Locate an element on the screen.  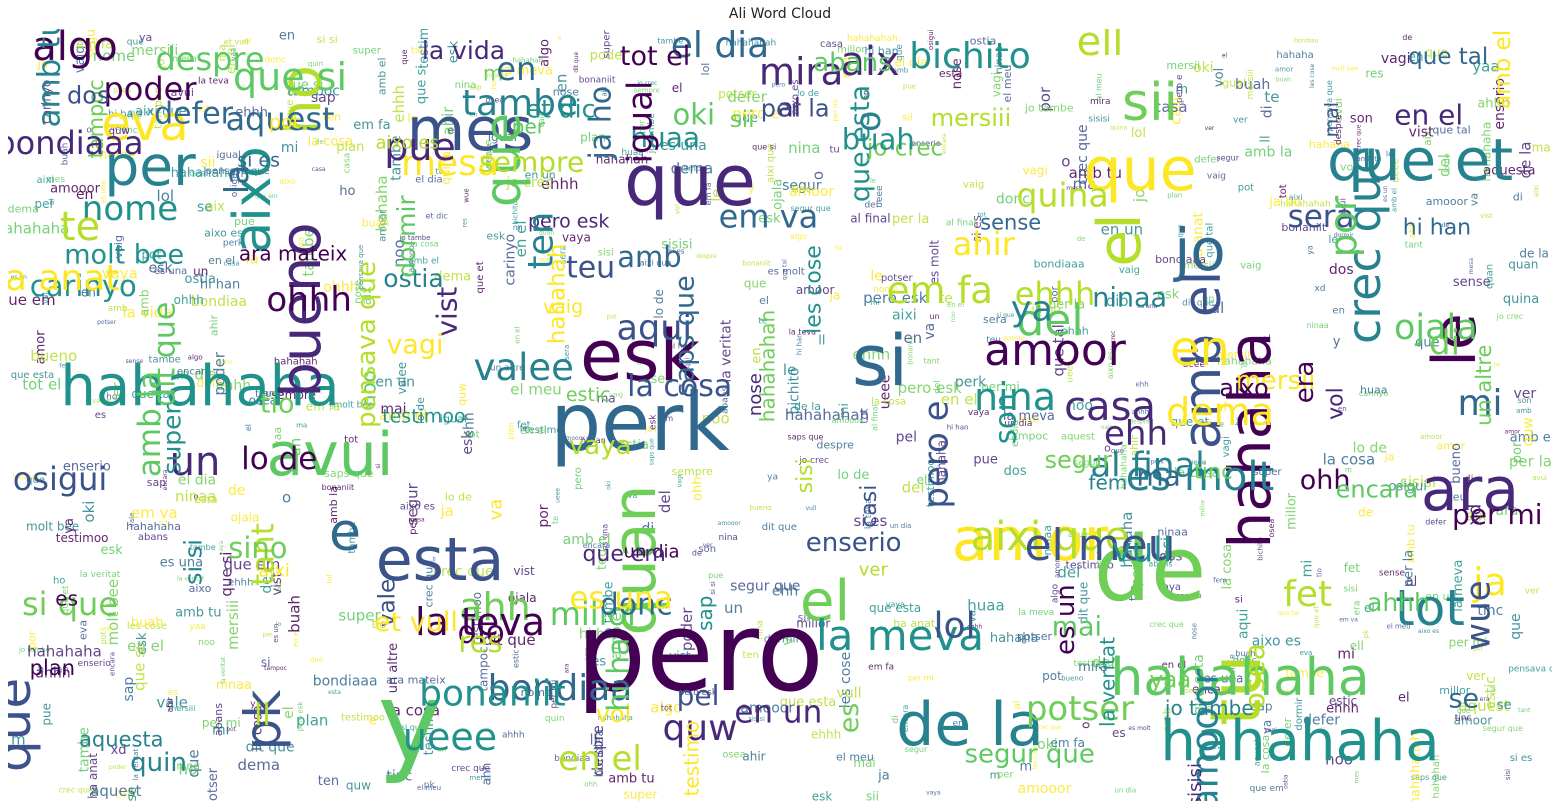
cloud-word-small: carinyo is located at coordinates (511, 260).